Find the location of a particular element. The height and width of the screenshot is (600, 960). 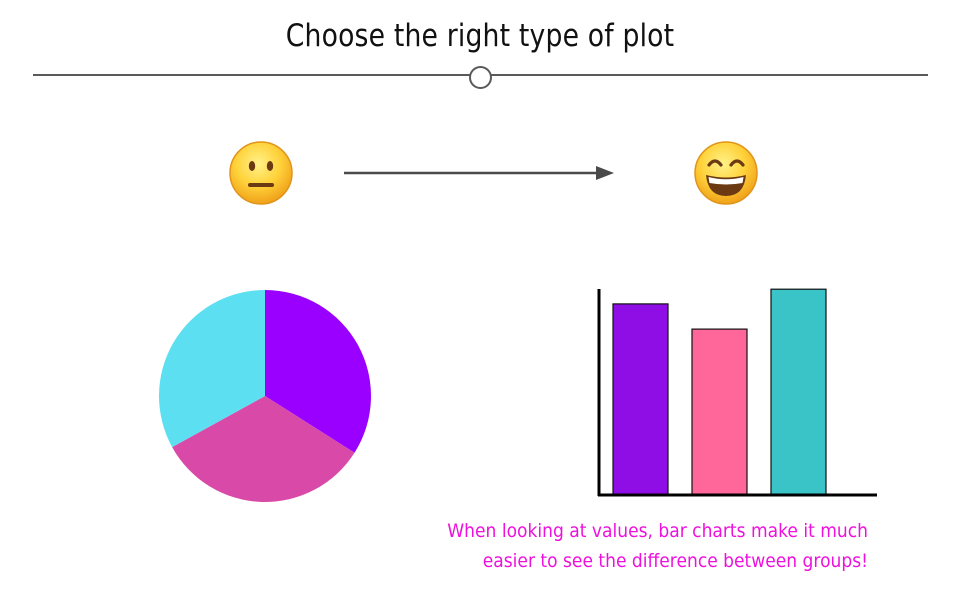

neutral-face-icon is located at coordinates (261, 173).